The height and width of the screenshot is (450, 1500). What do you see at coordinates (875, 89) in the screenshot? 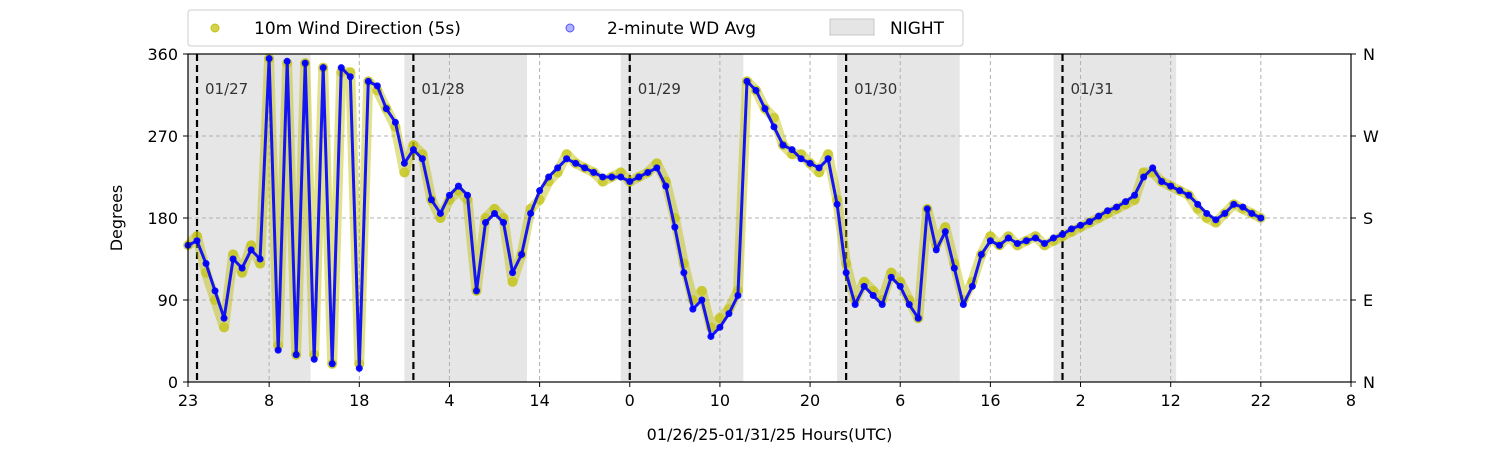
I see `day-marker-label-3: 01/30` at bounding box center [875, 89].